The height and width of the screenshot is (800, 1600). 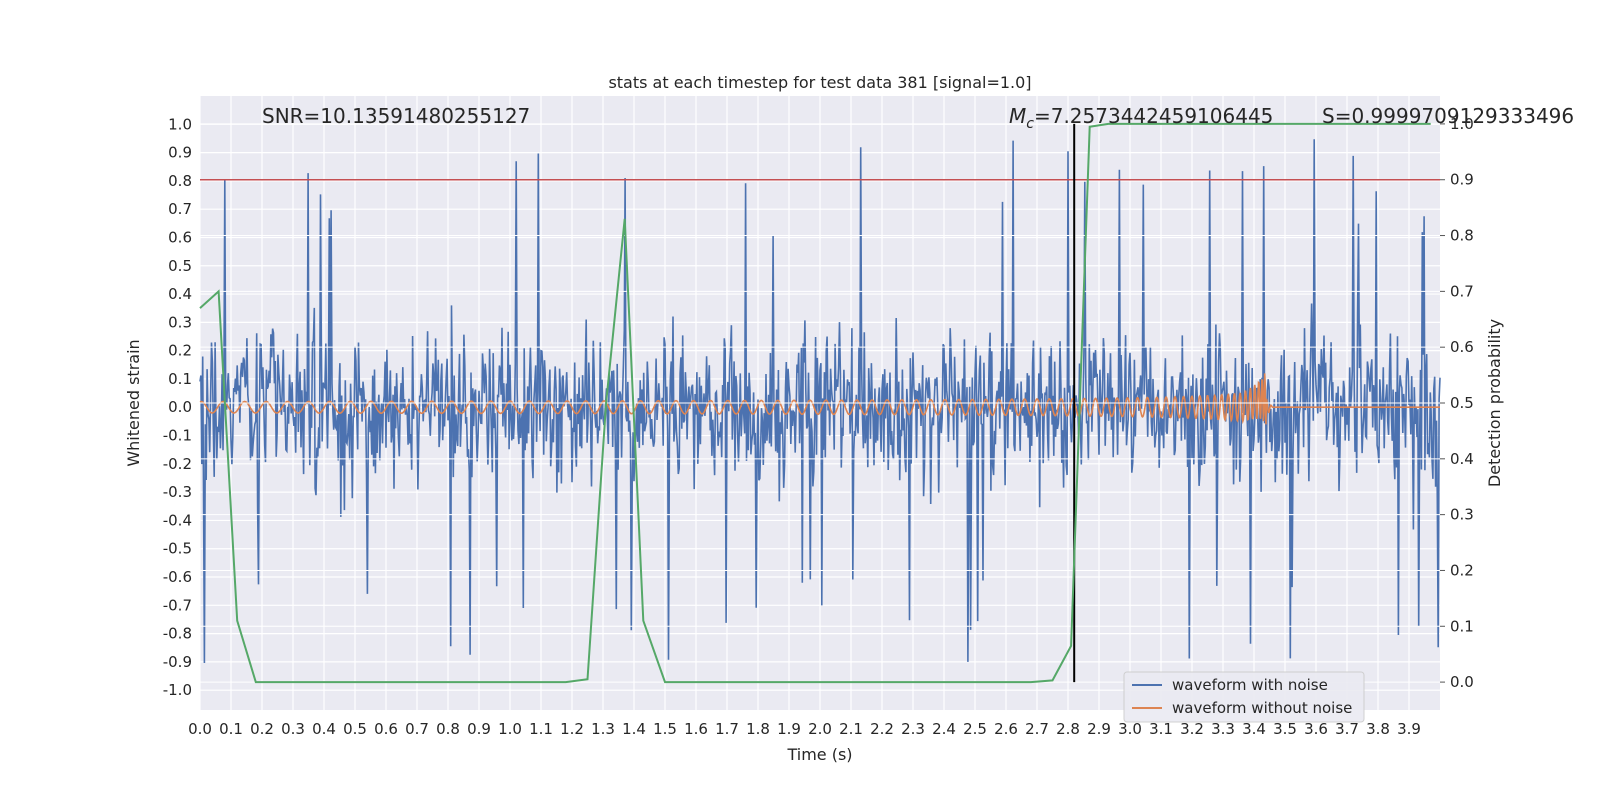 What do you see at coordinates (1068, 729) in the screenshot?
I see `x-tick-label: 2.8` at bounding box center [1068, 729].